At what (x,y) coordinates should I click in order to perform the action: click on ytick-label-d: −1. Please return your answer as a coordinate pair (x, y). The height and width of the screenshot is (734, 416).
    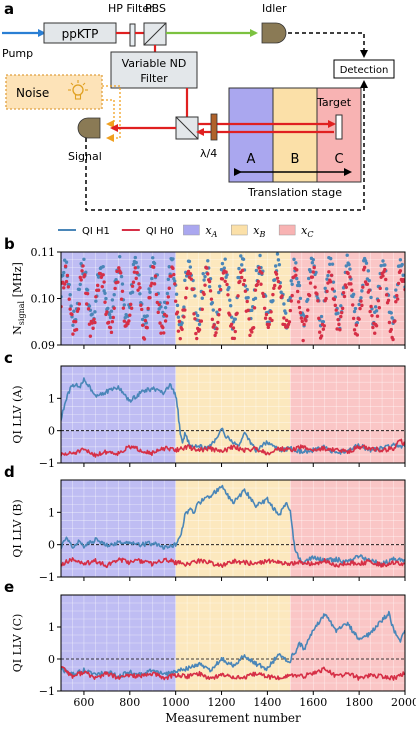
    Looking at the image, I should click on (47, 577).